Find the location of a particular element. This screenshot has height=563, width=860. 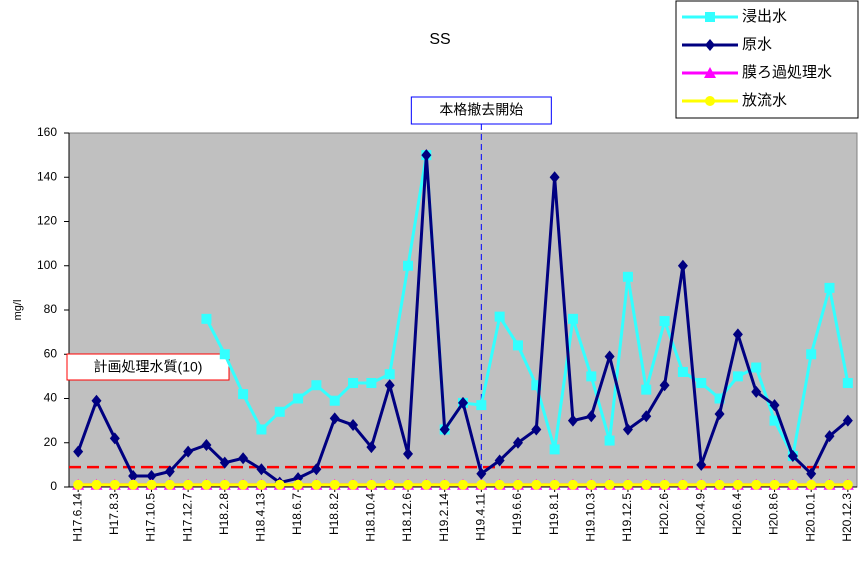

y-tick-label: 40 is located at coordinates (51, 398).